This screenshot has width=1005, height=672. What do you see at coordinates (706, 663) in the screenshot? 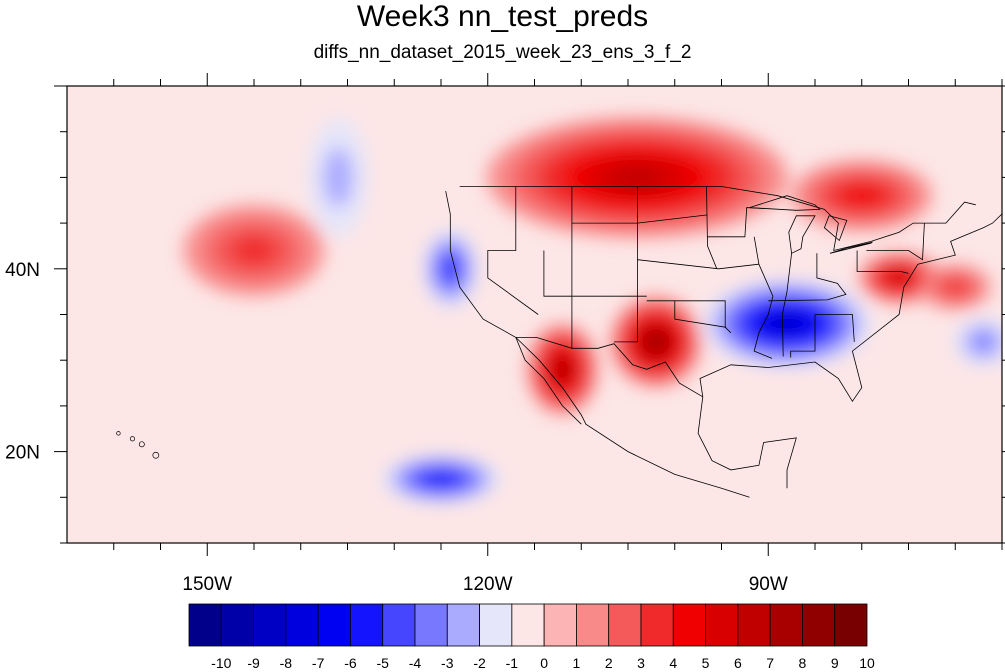
I see `colorbar-label: 5` at bounding box center [706, 663].